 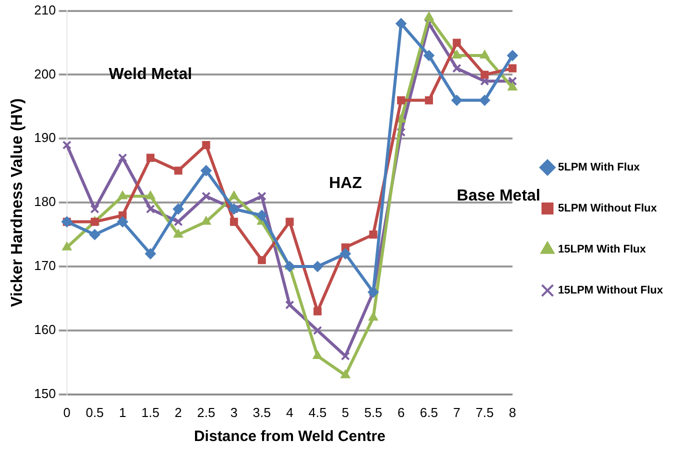 What do you see at coordinates (150, 412) in the screenshot?
I see `x-tick-label: 1.5` at bounding box center [150, 412].